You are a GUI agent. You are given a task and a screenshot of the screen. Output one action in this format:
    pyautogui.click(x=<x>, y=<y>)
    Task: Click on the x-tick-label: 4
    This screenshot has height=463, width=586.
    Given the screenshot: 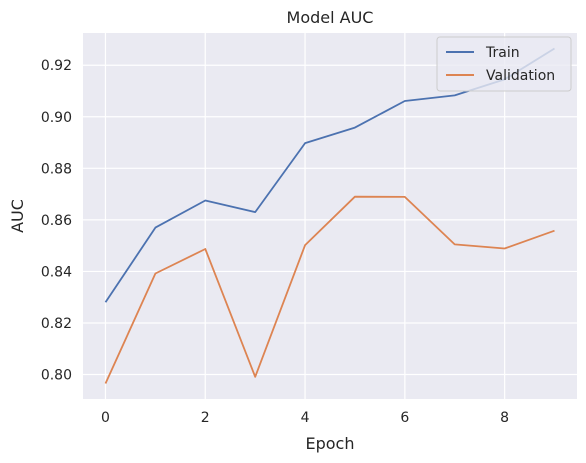 What is the action you would take?
    pyautogui.click(x=305, y=418)
    